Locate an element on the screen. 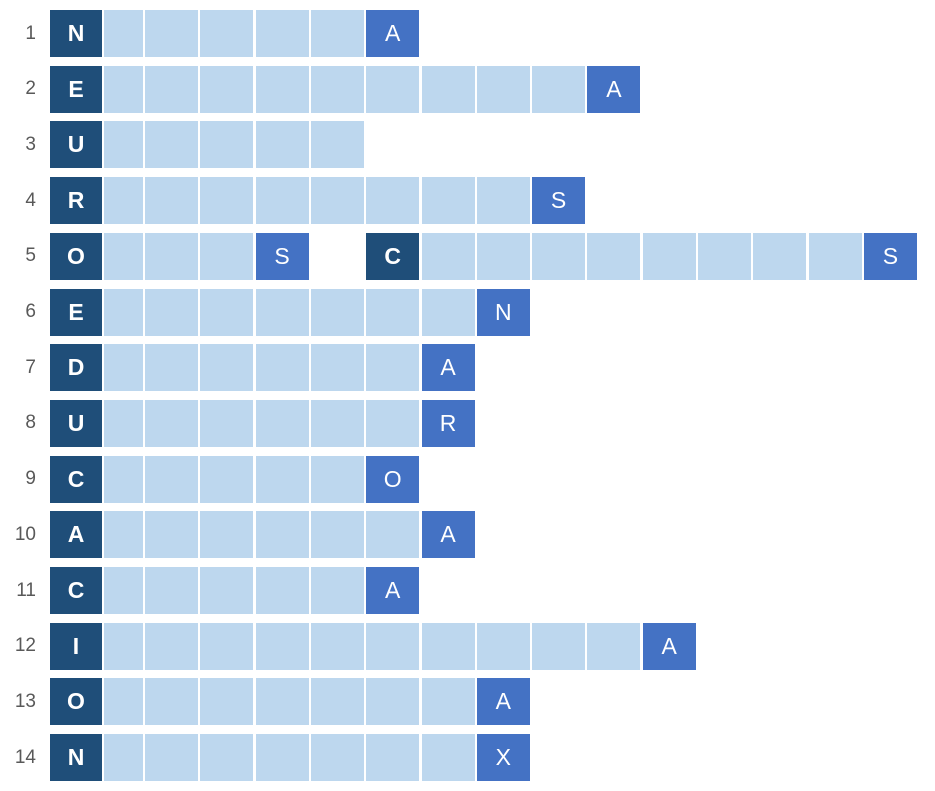 This screenshot has height=791, width=935. key-letter: D is located at coordinates (76, 368).